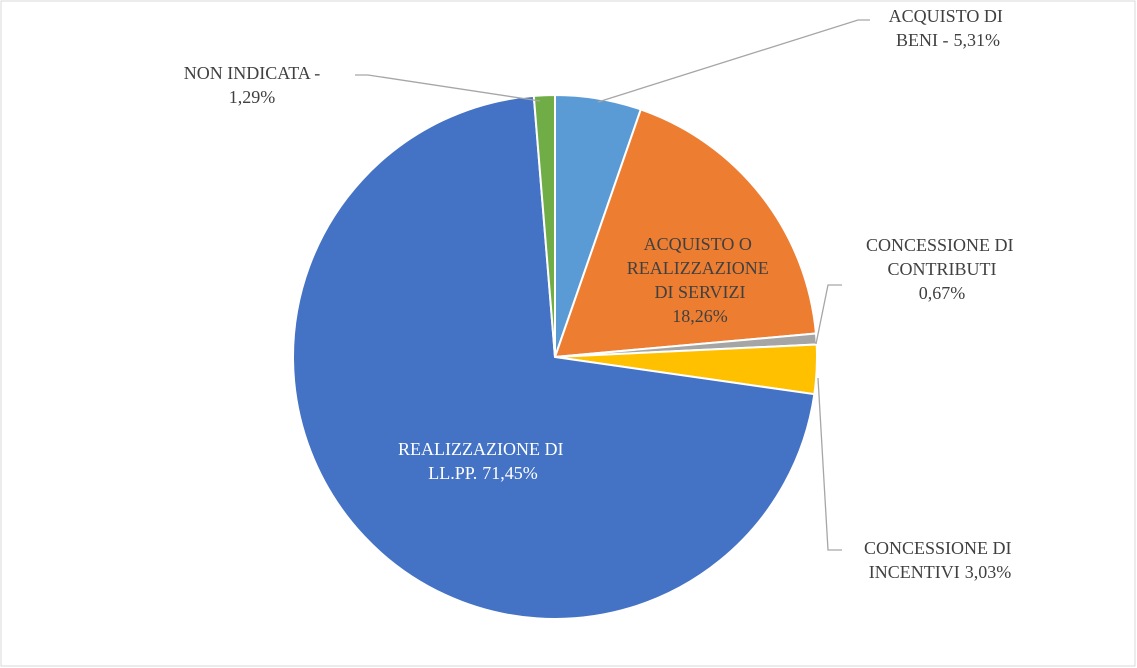  Describe the element at coordinates (942, 293) in the screenshot. I see `value-label: 0,67%` at that location.